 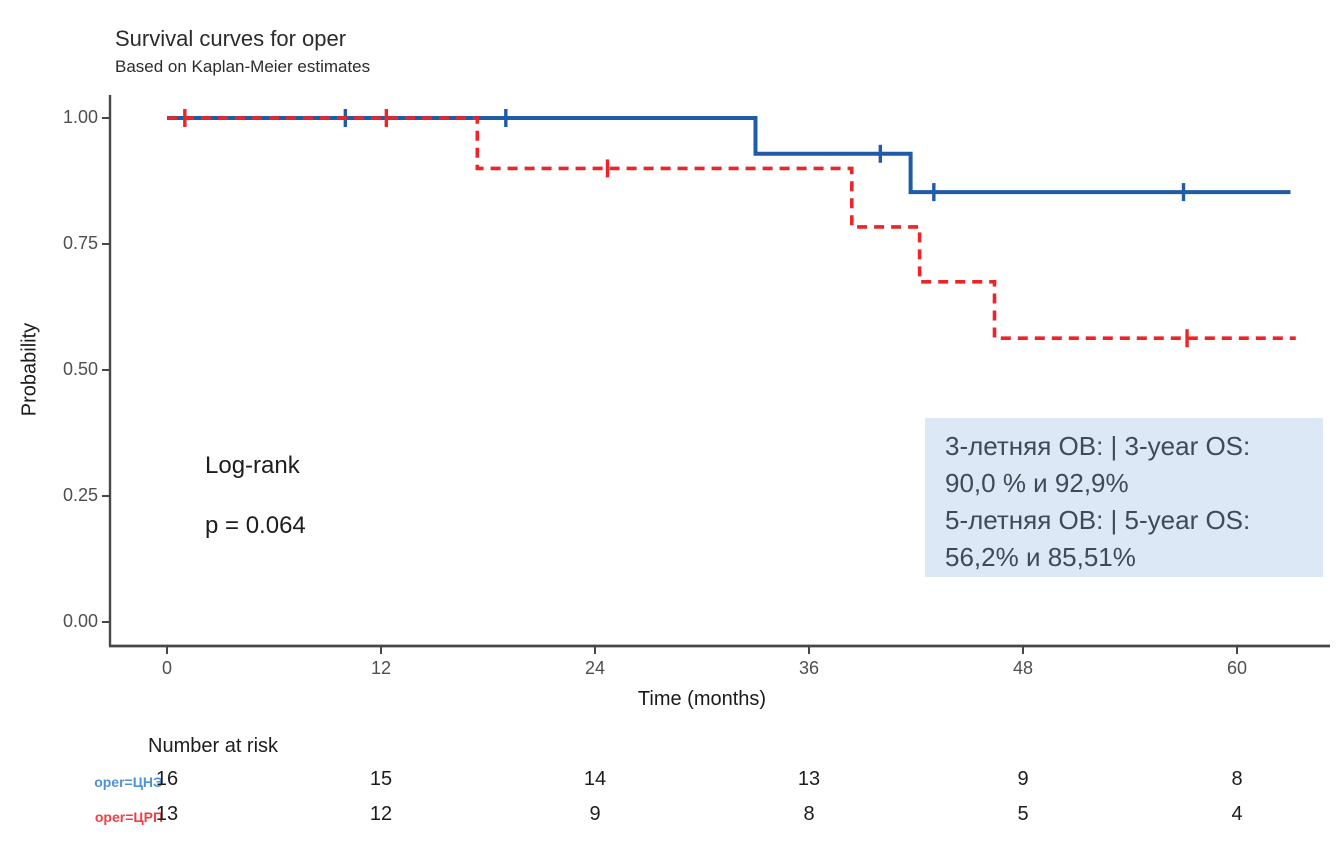 I want to click on risk-count: 15, so click(x=381, y=779).